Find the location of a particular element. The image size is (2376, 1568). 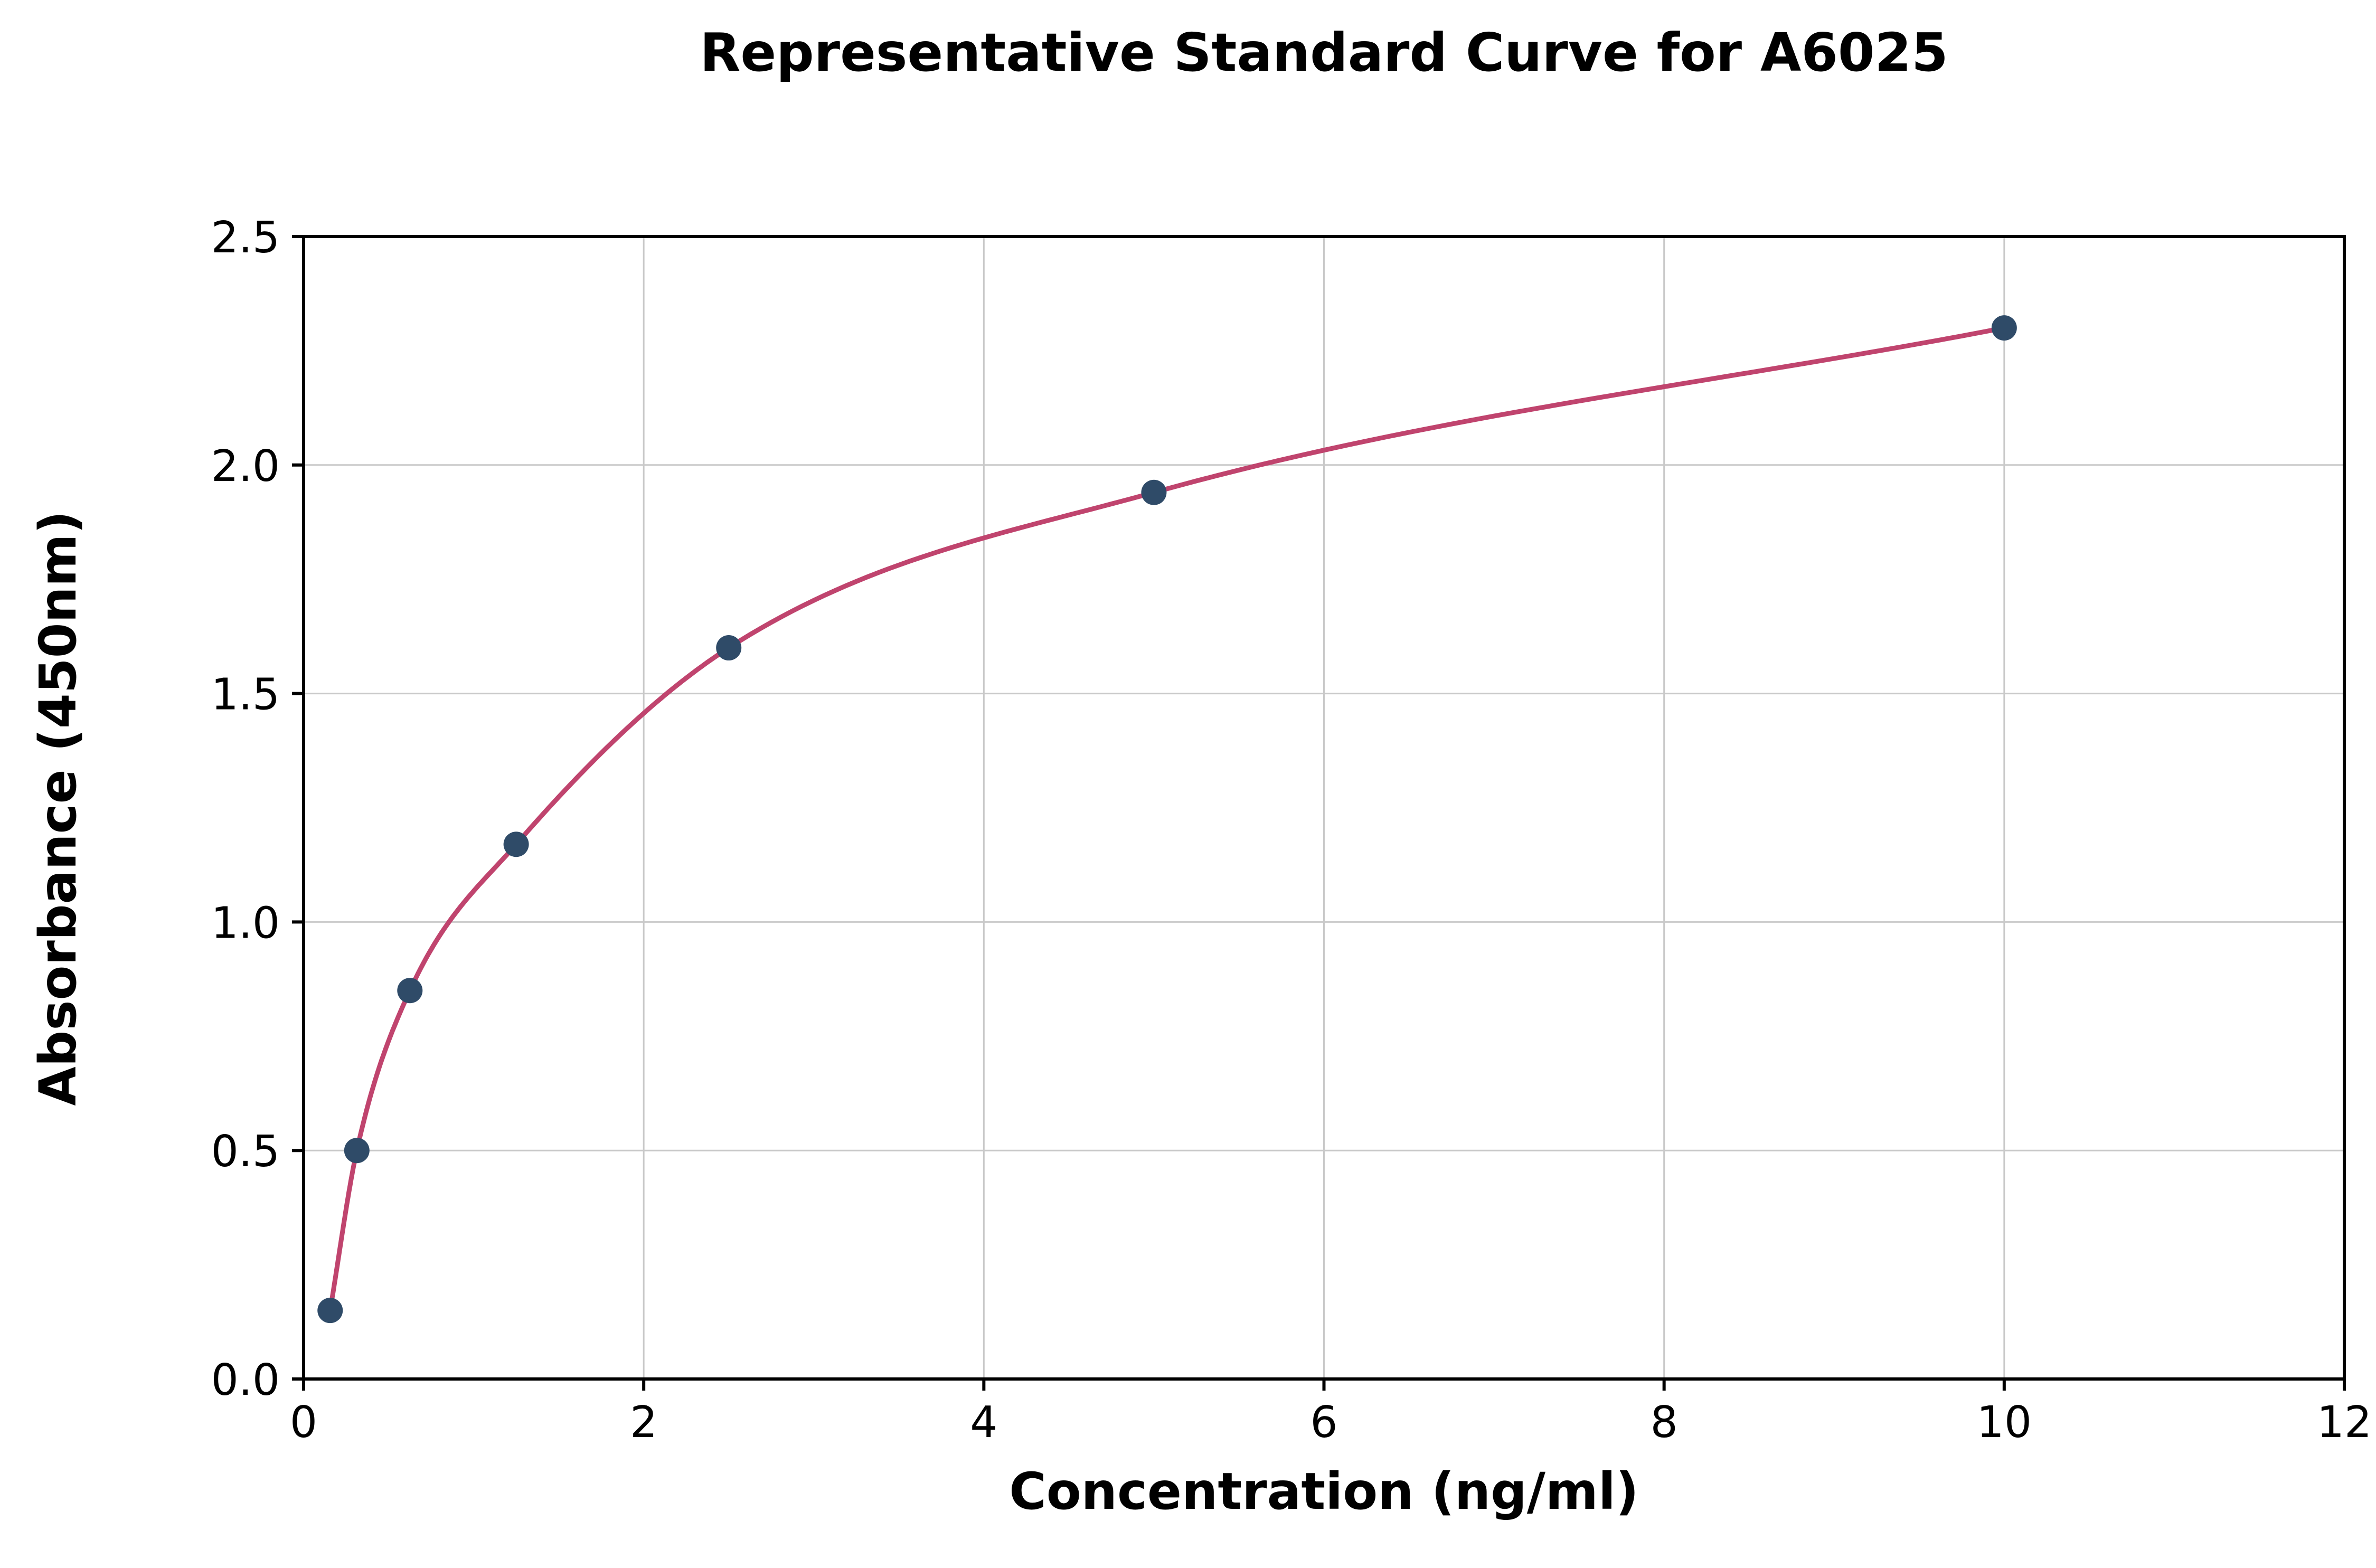

x-axis-label: Concentration (ng/ml) is located at coordinates (1324, 1491).